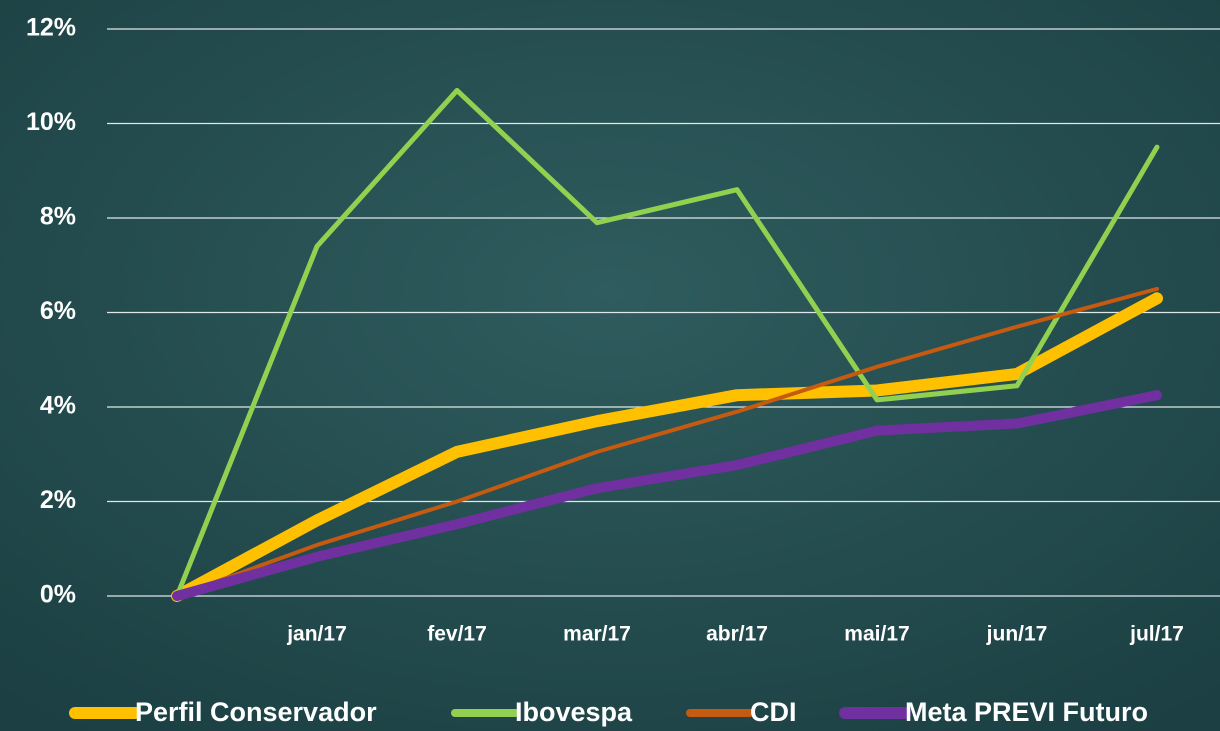 The height and width of the screenshot is (731, 1220). What do you see at coordinates (256, 712) in the screenshot?
I see `legend-label: Perfil Conservador` at bounding box center [256, 712].